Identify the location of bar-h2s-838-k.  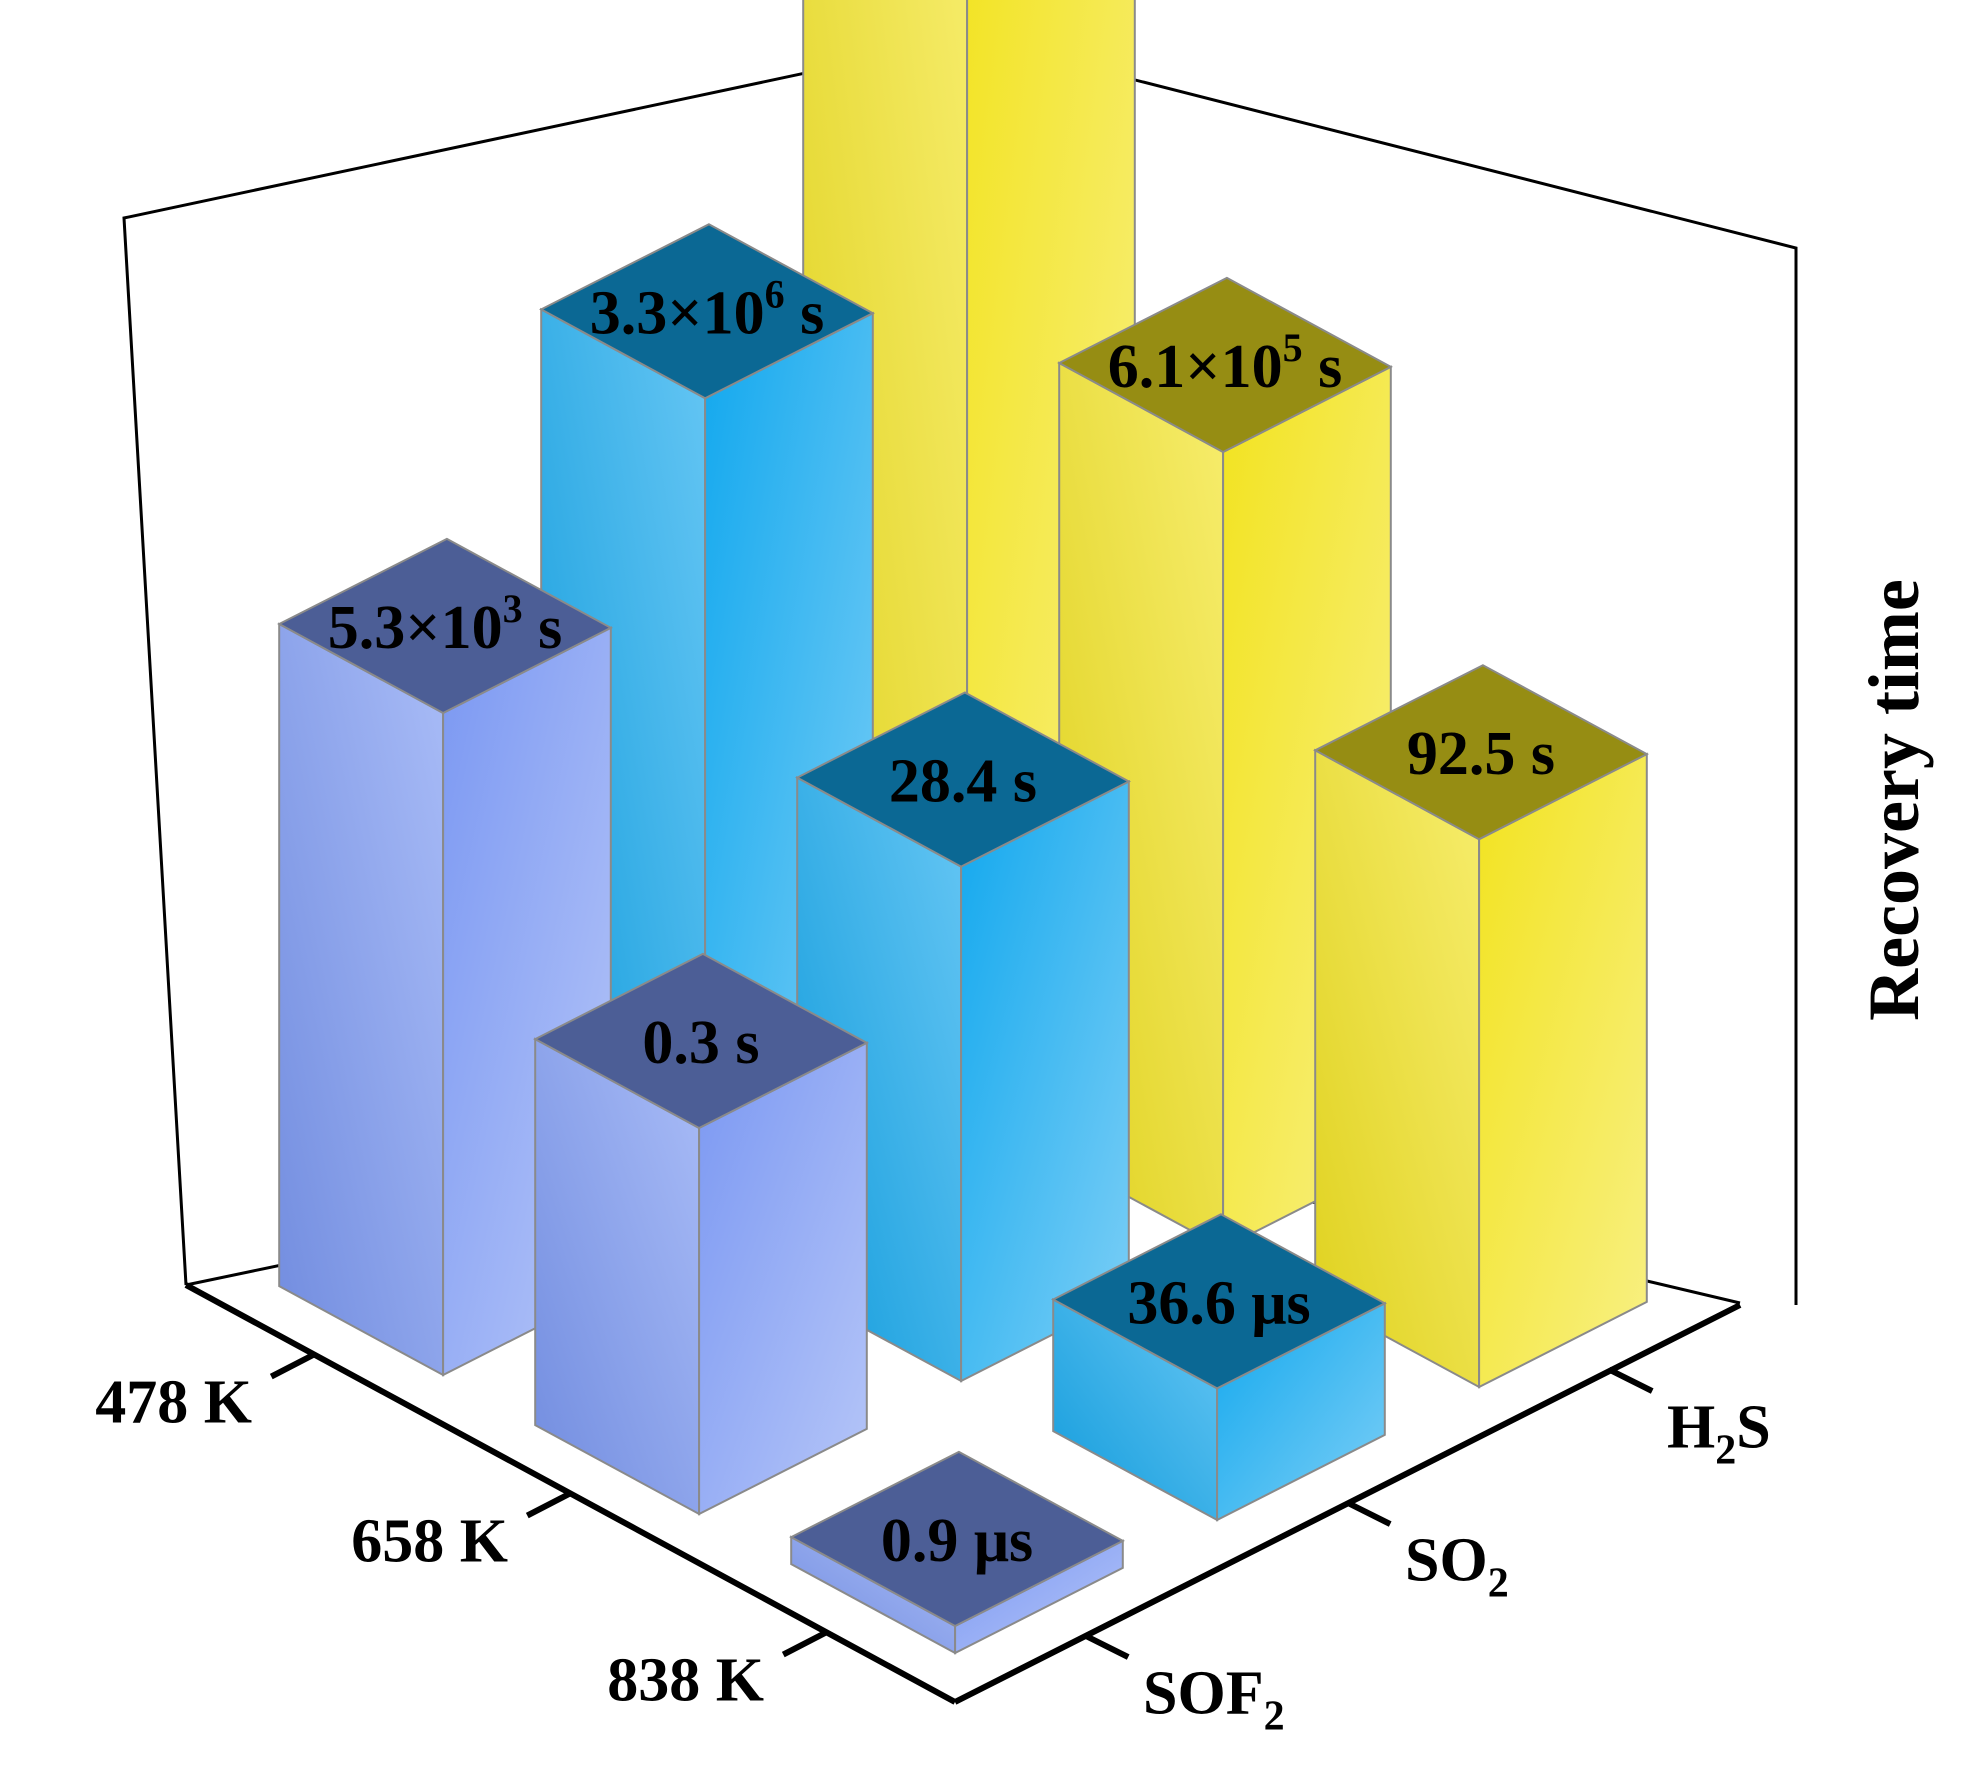
(1481, 1026).